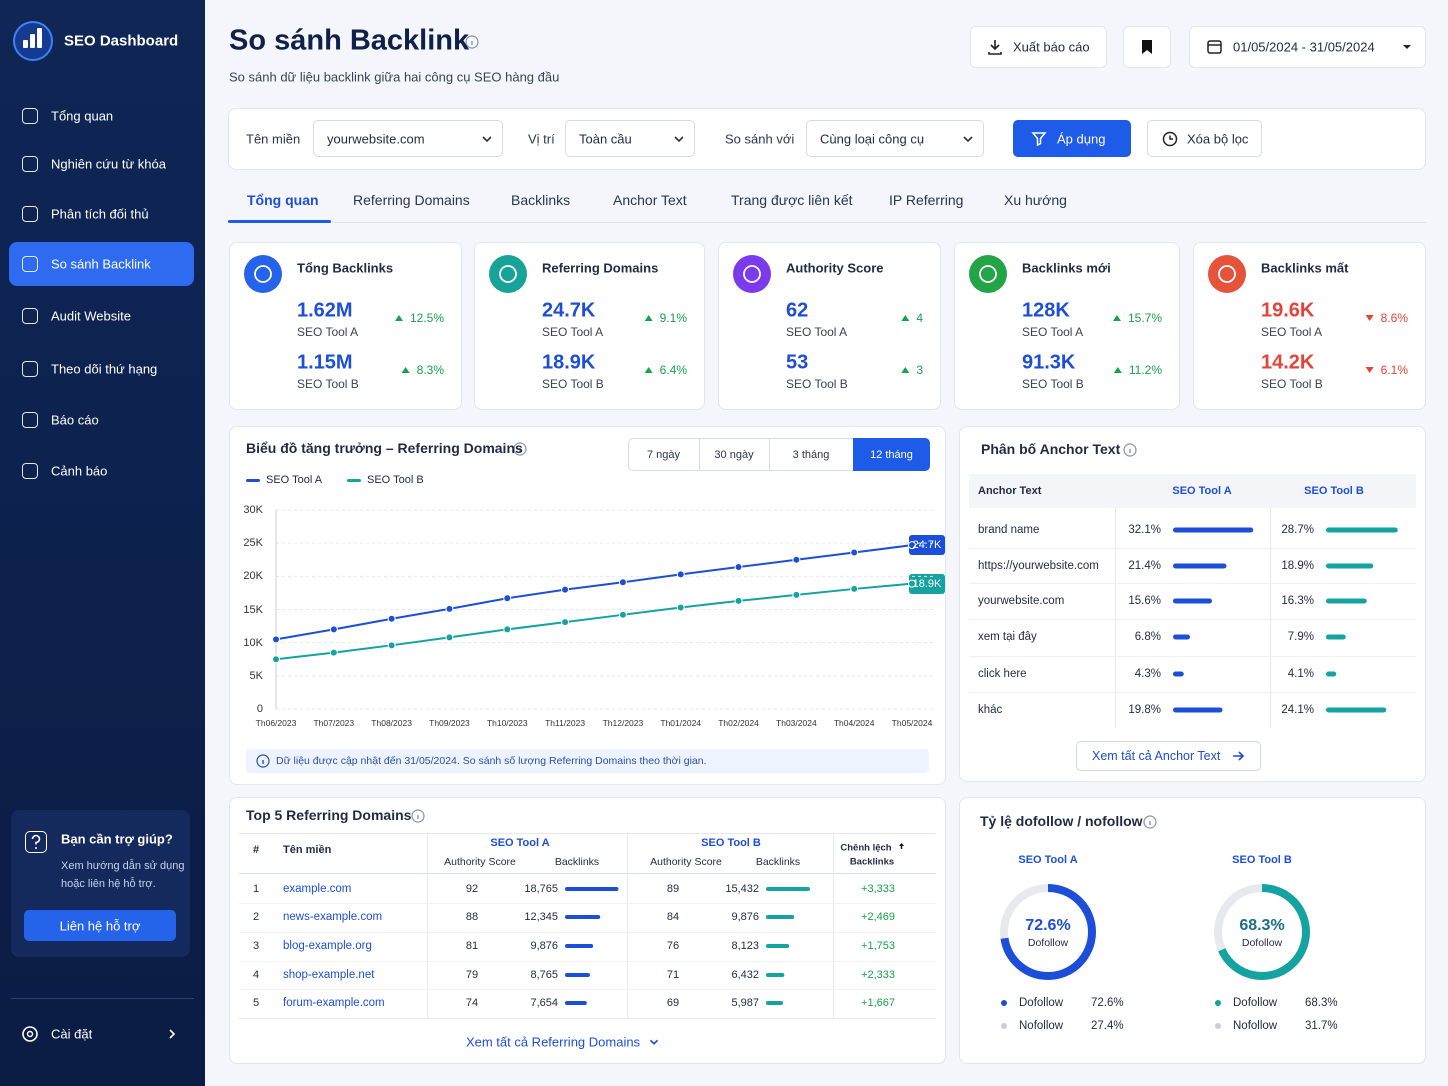 Image resolution: width=1448 pixels, height=1086 pixels. I want to click on tab: Backlinks, so click(541, 200).